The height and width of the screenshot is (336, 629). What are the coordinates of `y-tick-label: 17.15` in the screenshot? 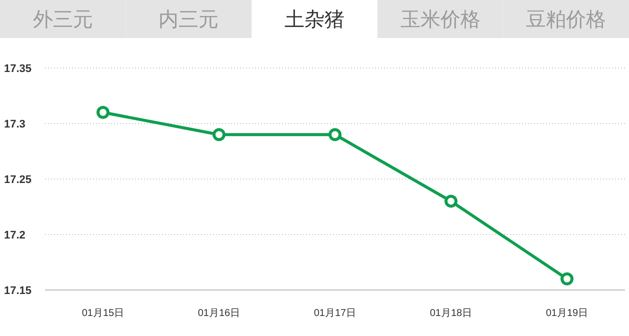 It's located at (18, 291).